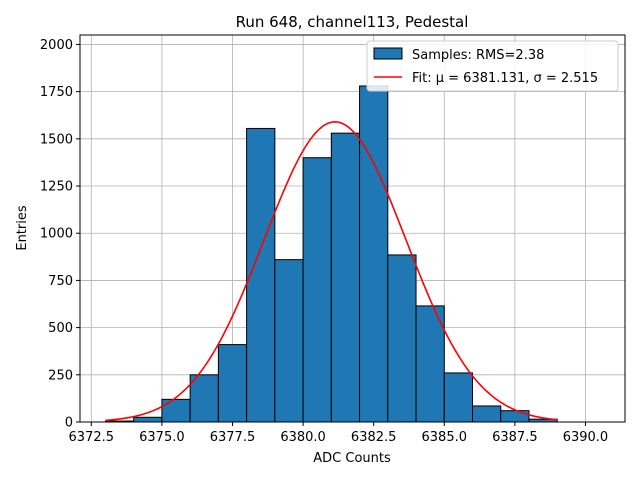  I want to click on legend-swatch-samples, so click(388, 53).